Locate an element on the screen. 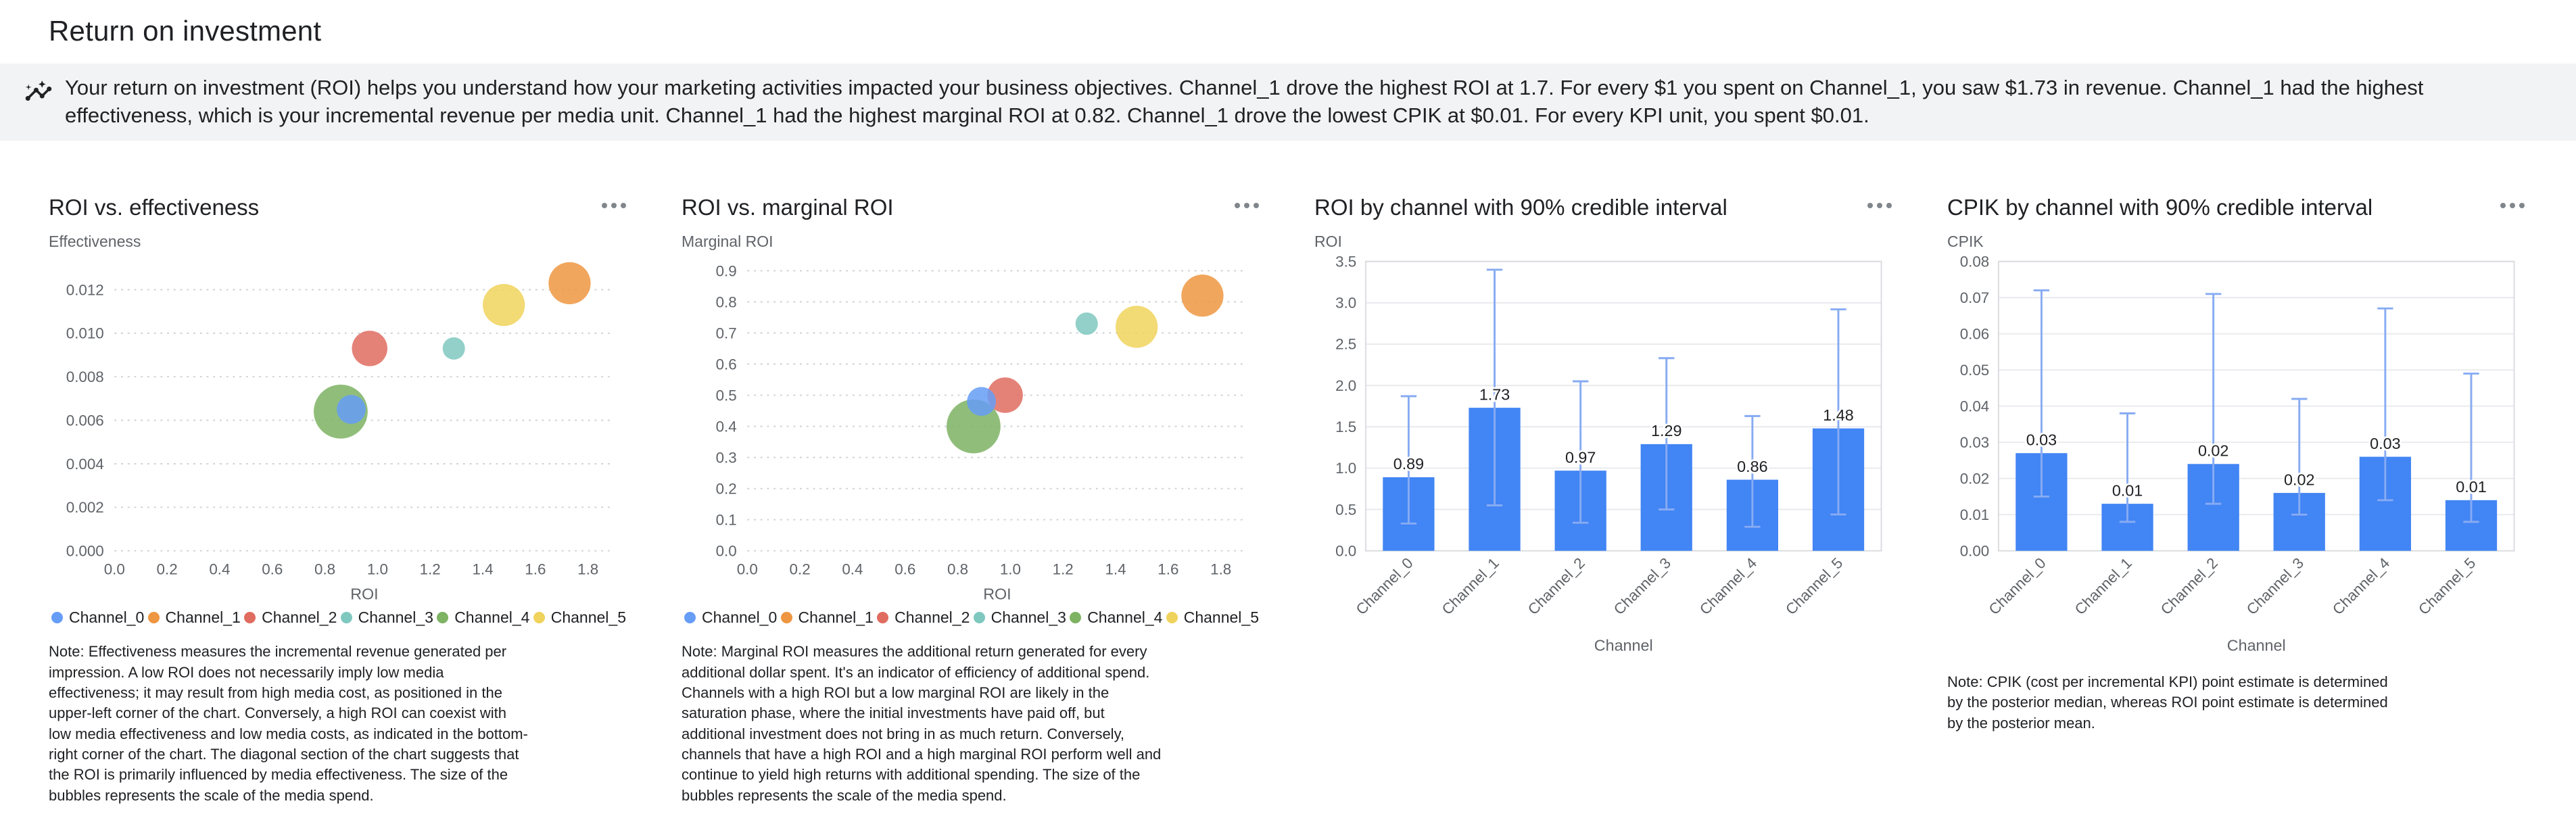 This screenshot has height=837, width=2576. legend-item: Channel_1 is located at coordinates (827, 617).